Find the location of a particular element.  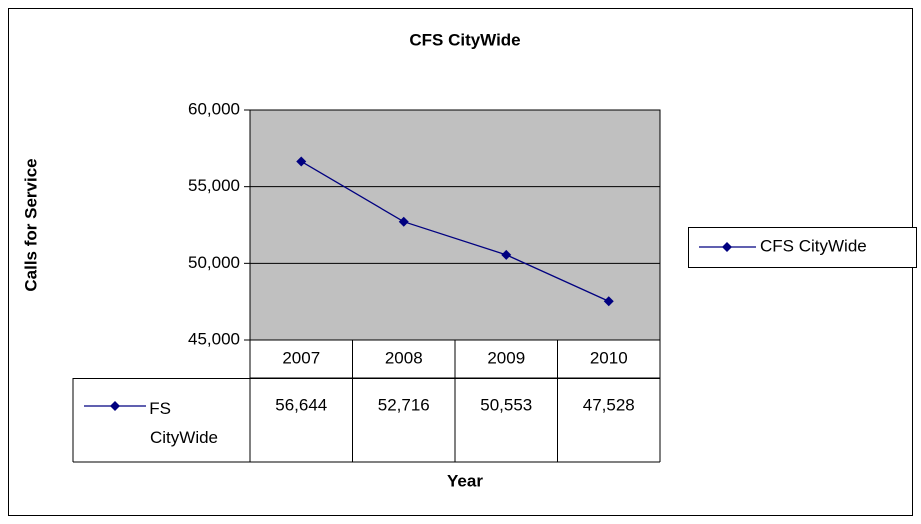

table-row-label-text: CFS CityWide is located at coordinates (184, 423).